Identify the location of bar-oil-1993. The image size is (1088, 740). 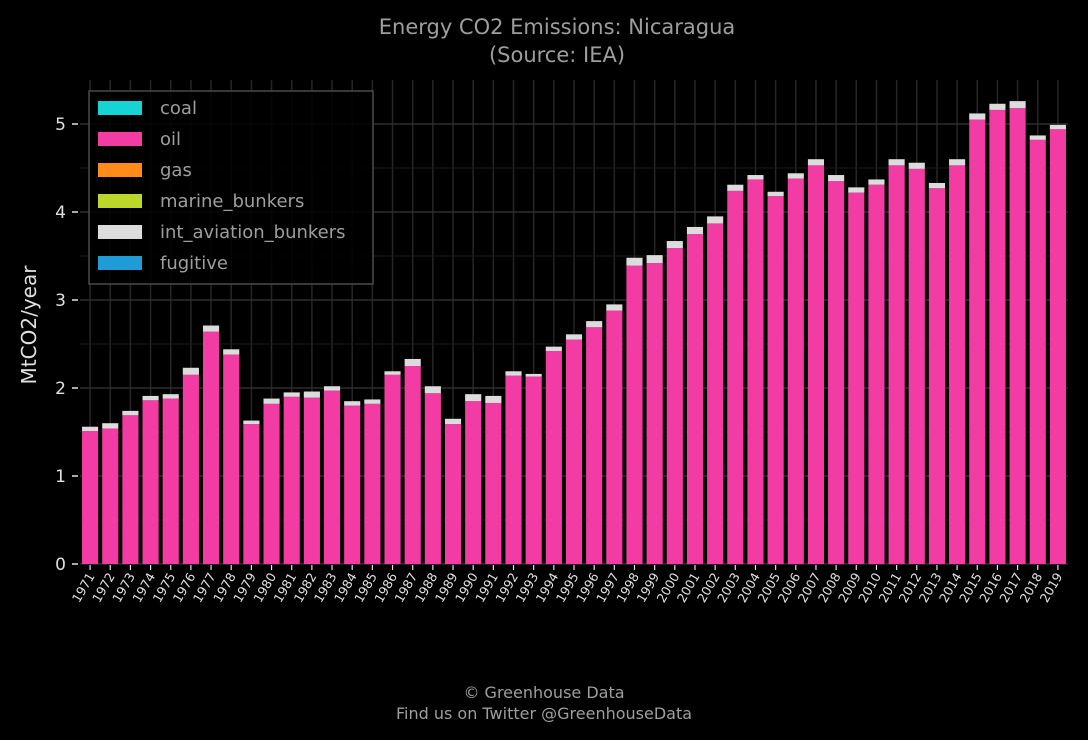
(533, 470).